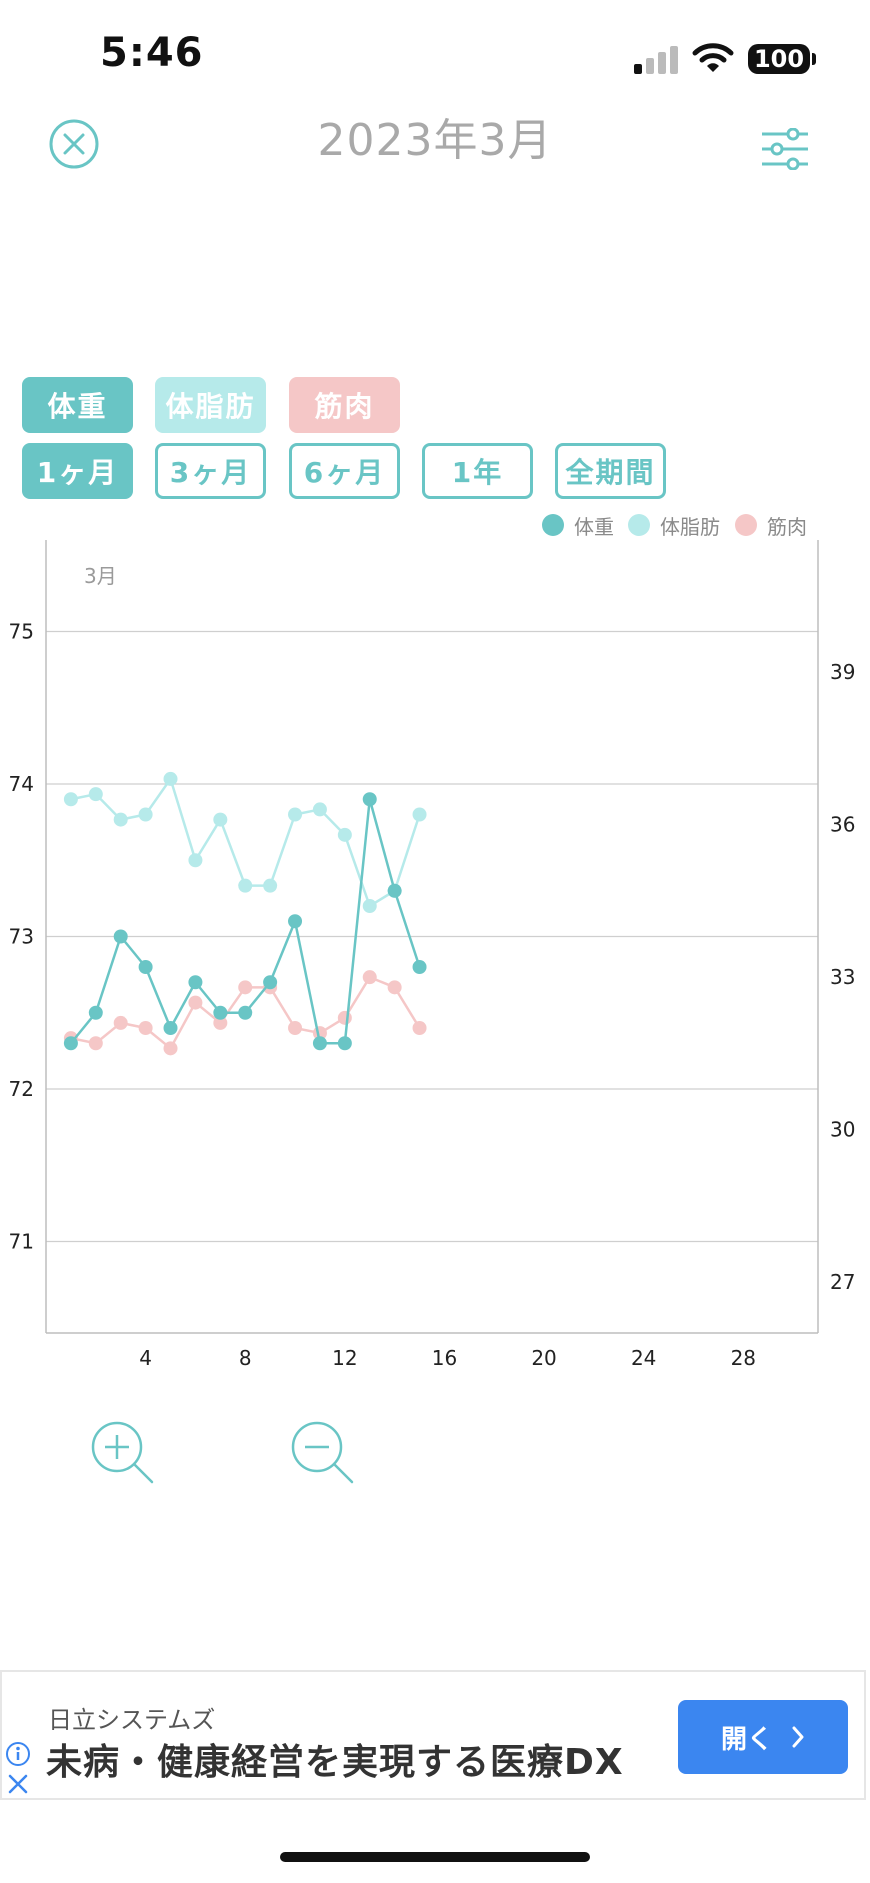 This screenshot has width=870, height=1883. Describe the element at coordinates (477, 471) in the screenshot. I see `tab-period-1-year: 1年` at that location.